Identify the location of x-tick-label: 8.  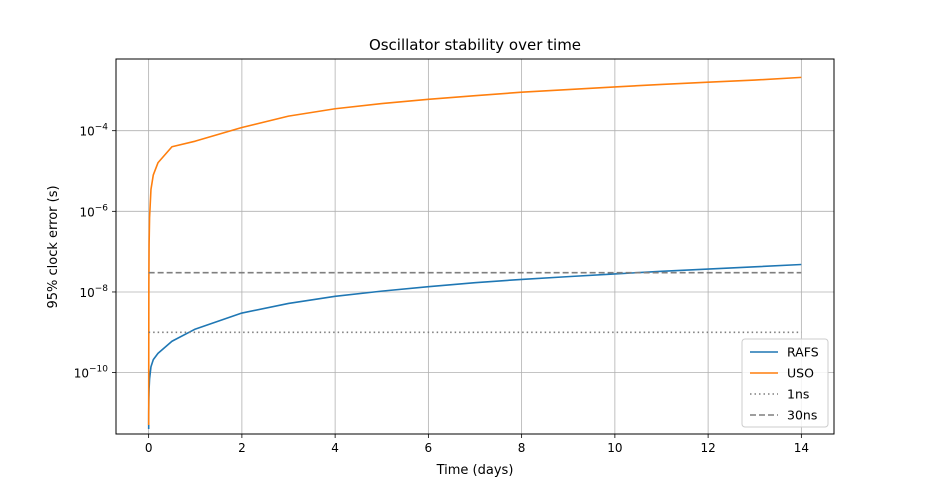
(522, 448).